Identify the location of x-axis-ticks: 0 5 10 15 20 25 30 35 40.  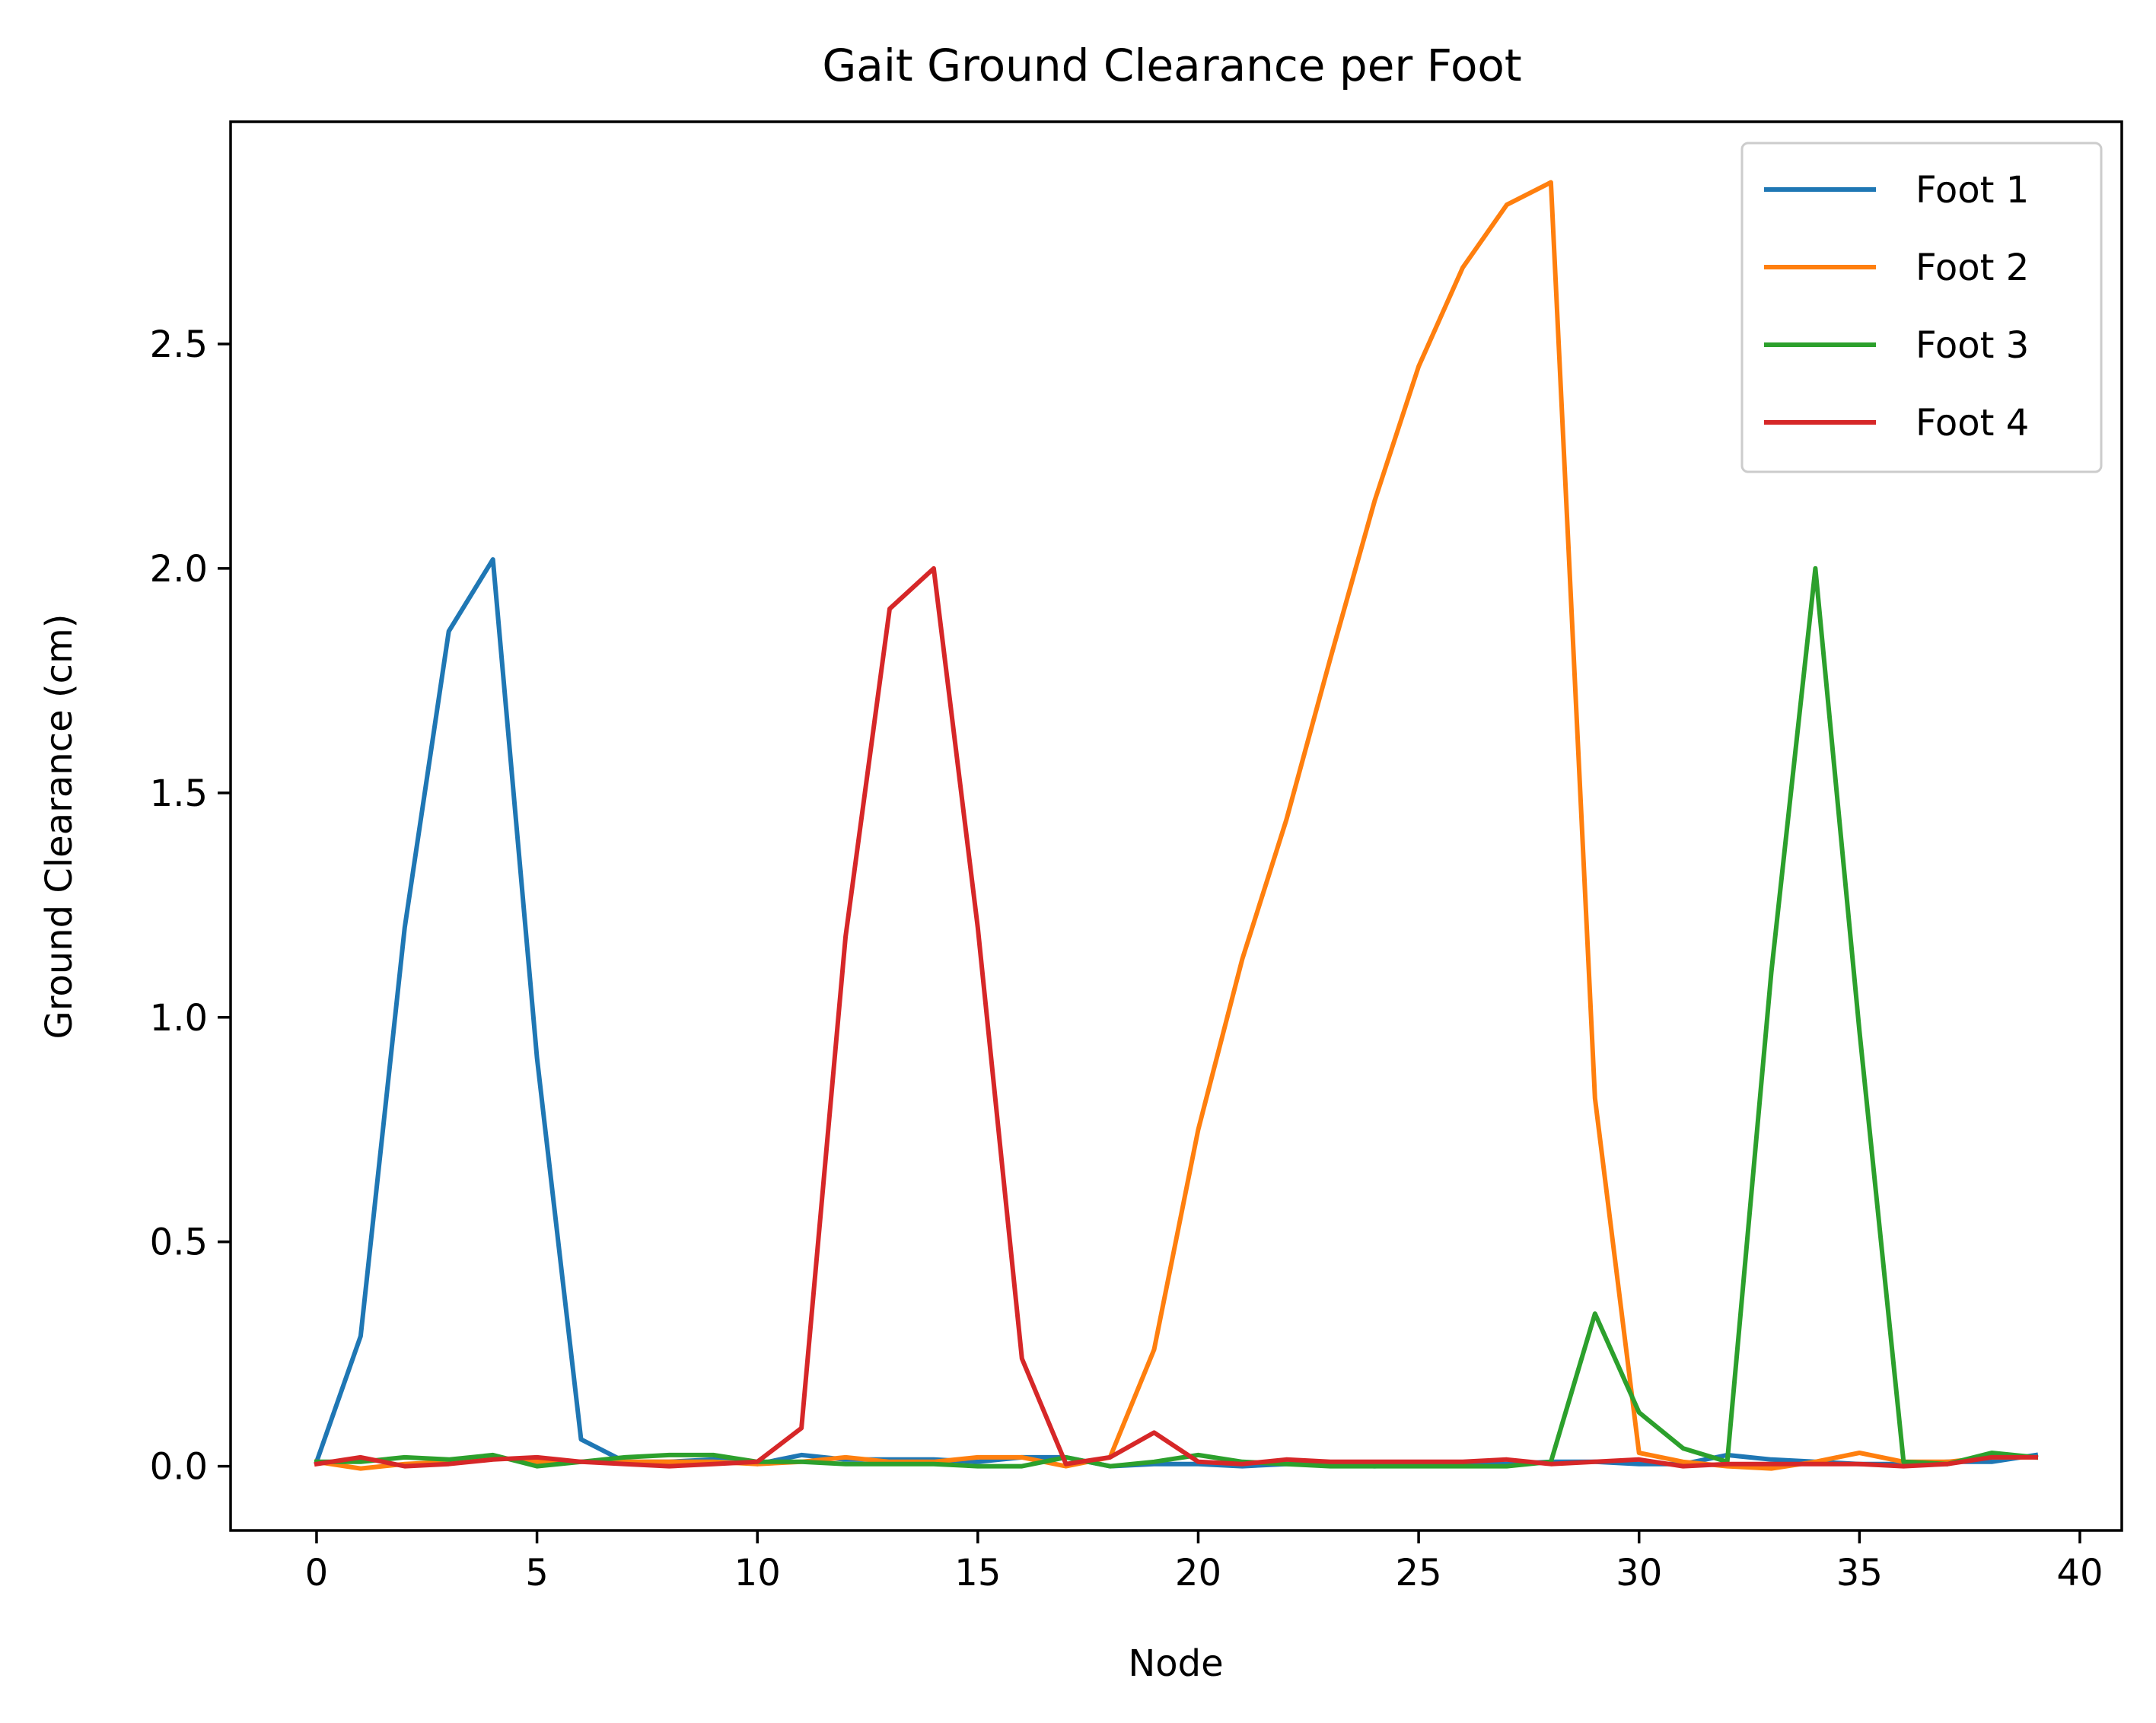
(1204, 1562).